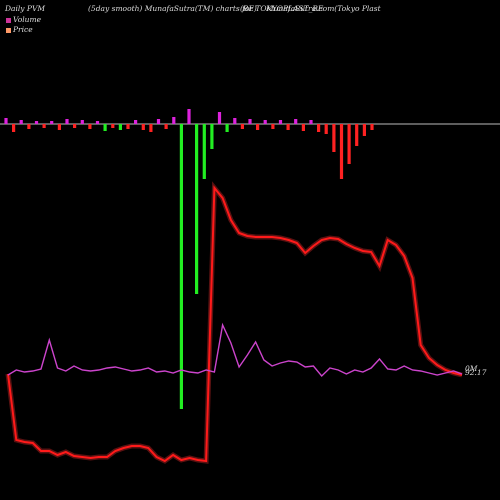  What do you see at coordinates (248, 8) in the screenshot?
I see `chart-title-overlap: (BE)` at bounding box center [248, 8].